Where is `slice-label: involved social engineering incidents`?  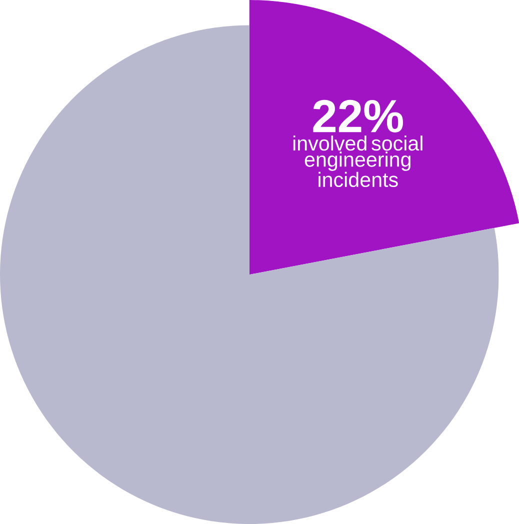
slice-label: involved social engineering incidents is located at coordinates (357, 162).